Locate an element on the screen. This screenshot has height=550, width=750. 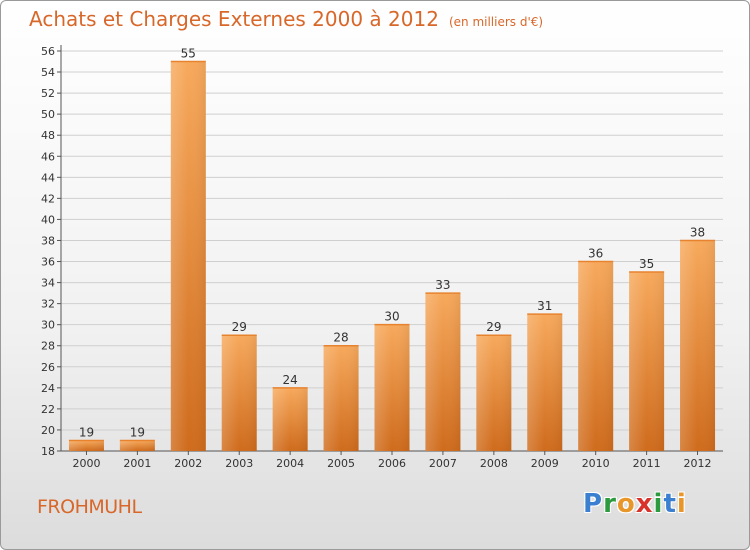
value-label-2001: 19 is located at coordinates (137, 432).